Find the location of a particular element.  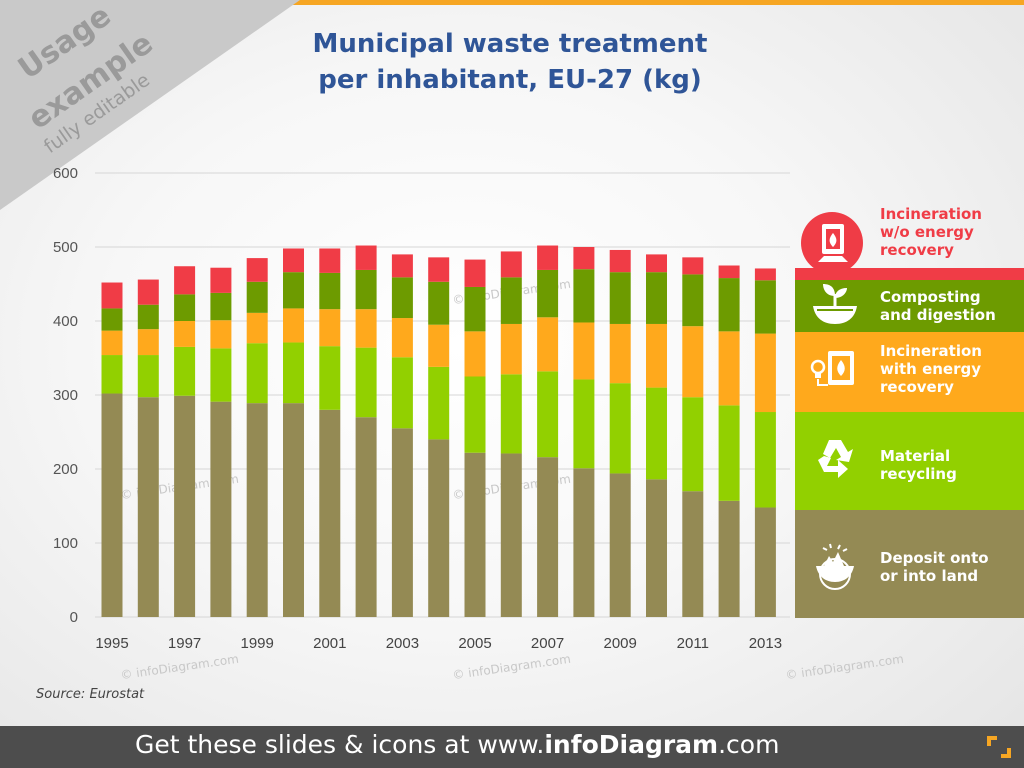

x-tick-label: 1997 is located at coordinates (184, 643).